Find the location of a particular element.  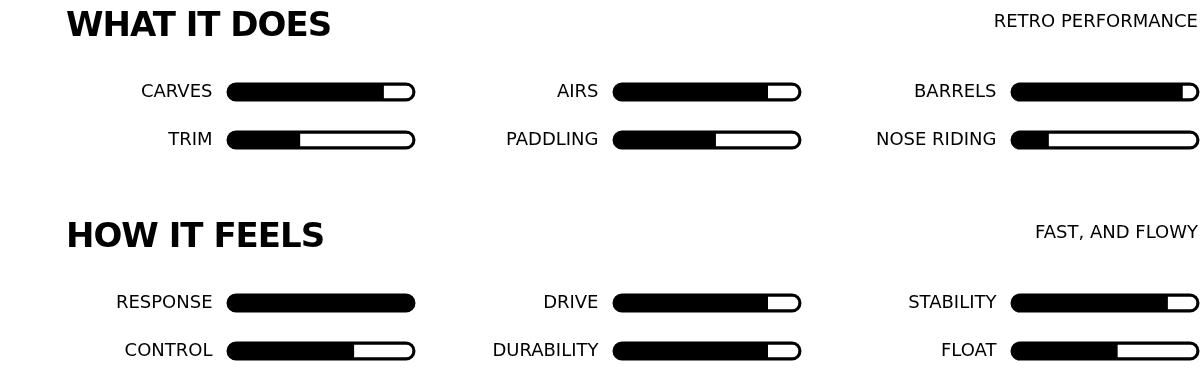

chart-title: FAST, AND FLOWY is located at coordinates (1116, 231).